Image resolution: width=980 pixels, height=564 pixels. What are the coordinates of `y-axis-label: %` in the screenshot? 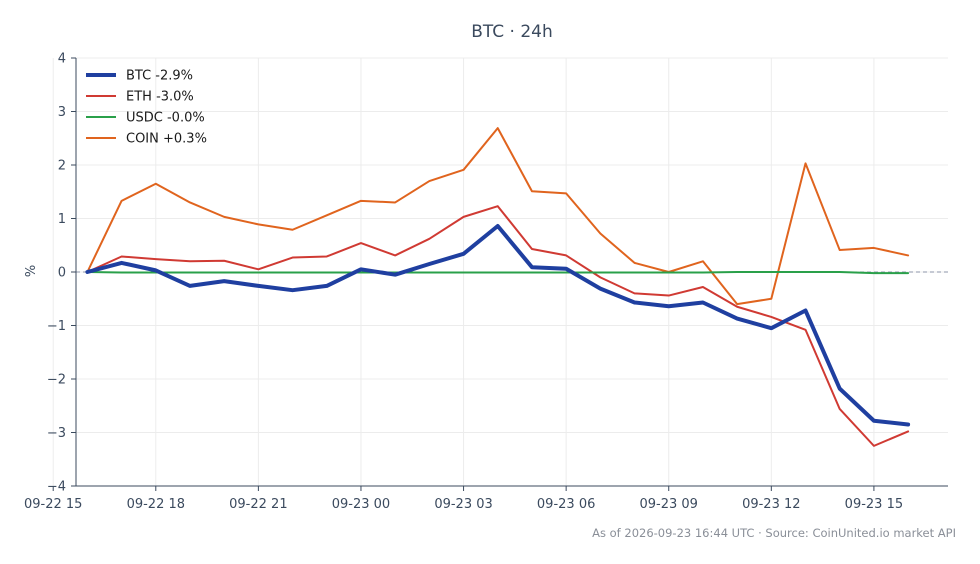 It's located at (31, 271).